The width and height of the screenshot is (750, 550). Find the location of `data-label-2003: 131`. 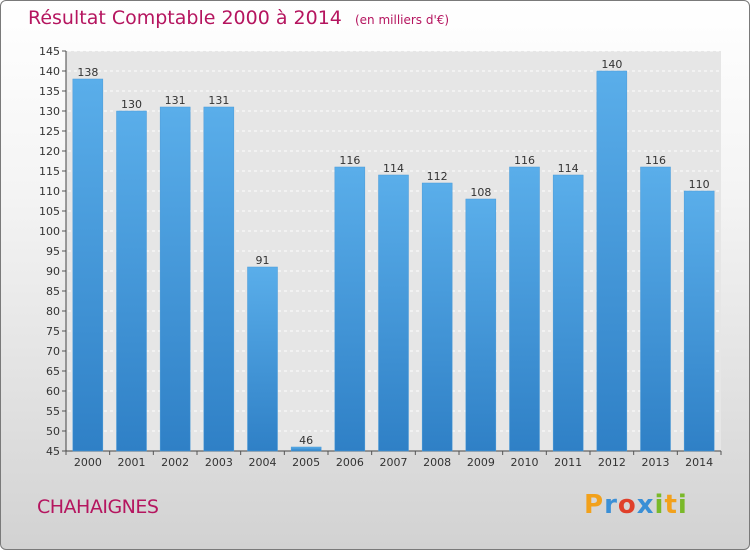

data-label-2003: 131 is located at coordinates (218, 100).